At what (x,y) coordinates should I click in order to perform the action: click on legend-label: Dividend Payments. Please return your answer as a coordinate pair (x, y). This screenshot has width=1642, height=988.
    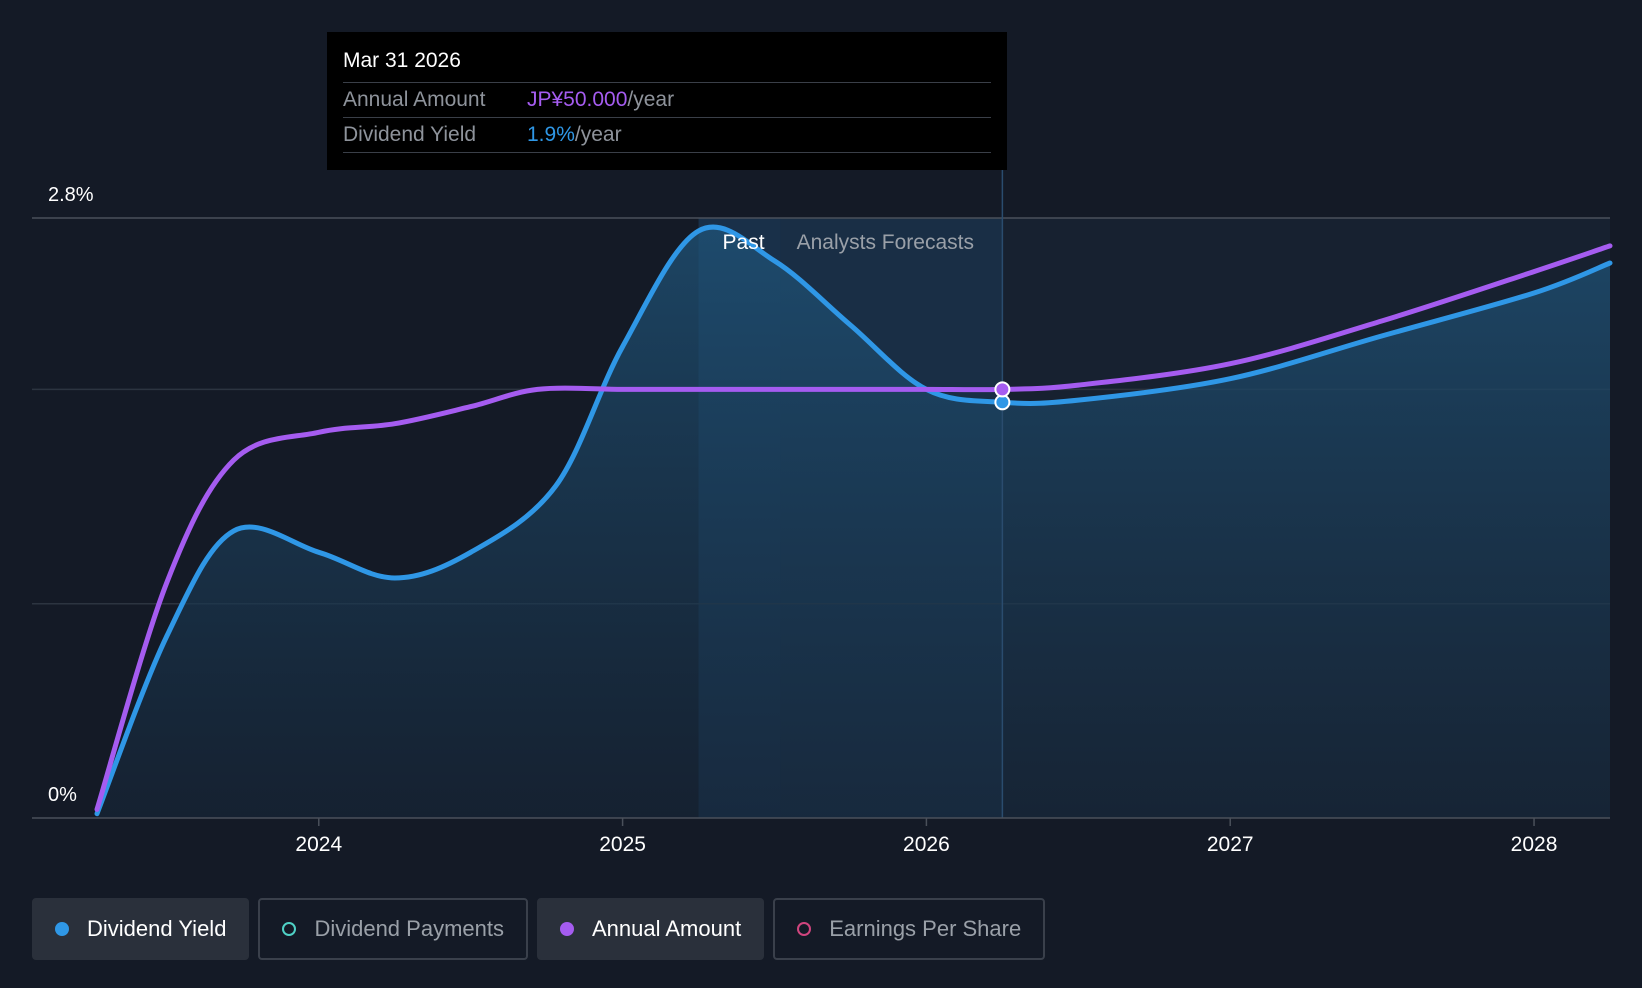
    Looking at the image, I should click on (409, 928).